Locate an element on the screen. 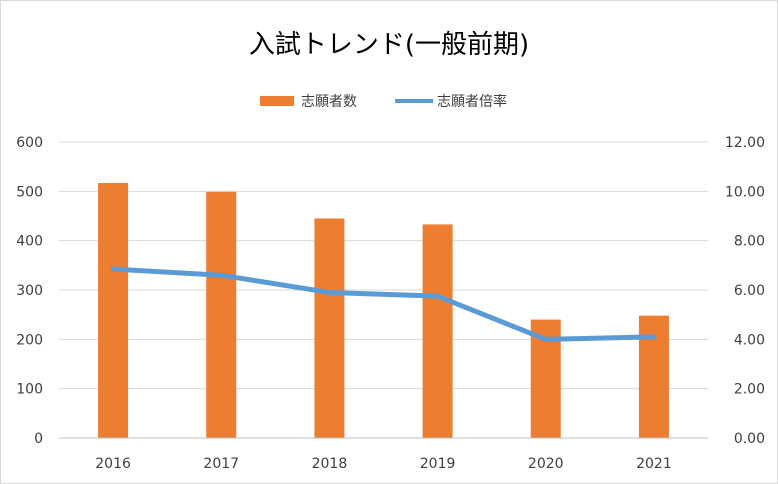 This screenshot has width=778, height=484. y2-tick-label: 8.00 is located at coordinates (749, 242).